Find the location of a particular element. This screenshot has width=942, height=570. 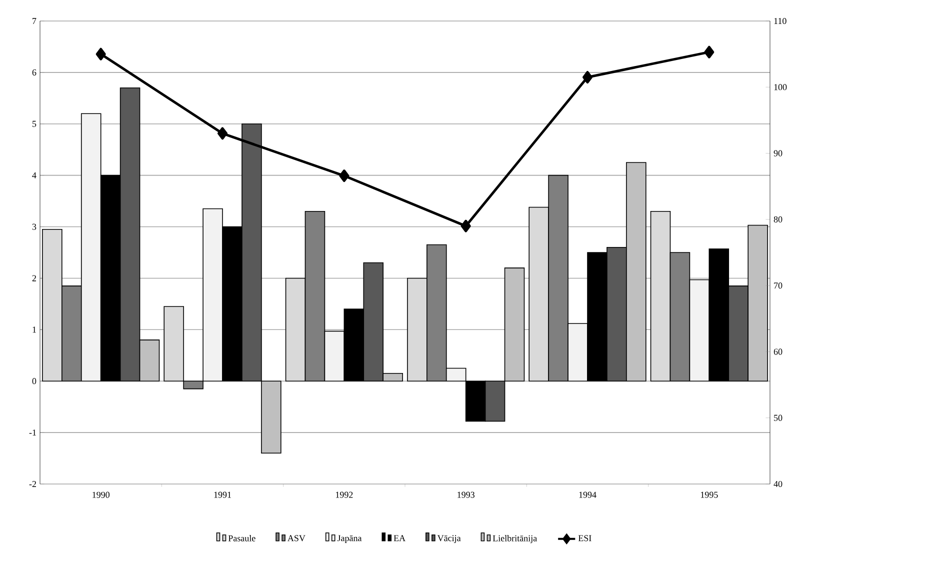

x-tick-label: 1994 is located at coordinates (587, 495).